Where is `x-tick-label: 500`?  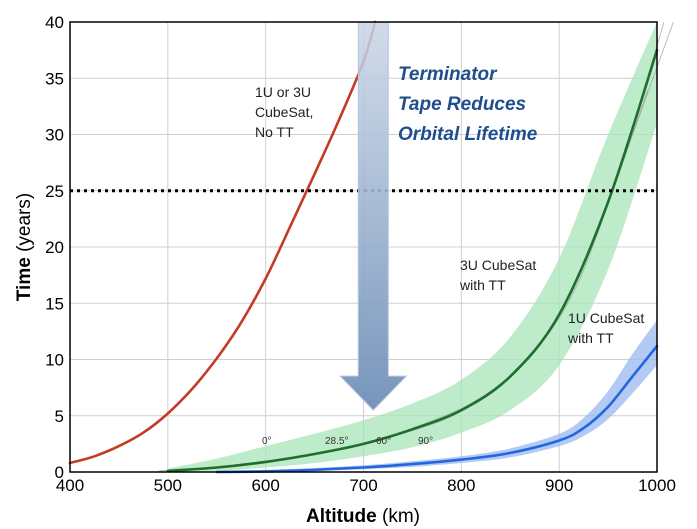 x-tick-label: 500 is located at coordinates (168, 485).